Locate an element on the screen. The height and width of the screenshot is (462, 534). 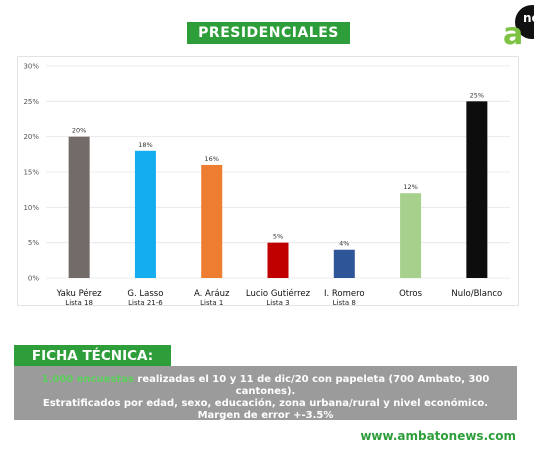
data-label: 25% is located at coordinates (477, 95).